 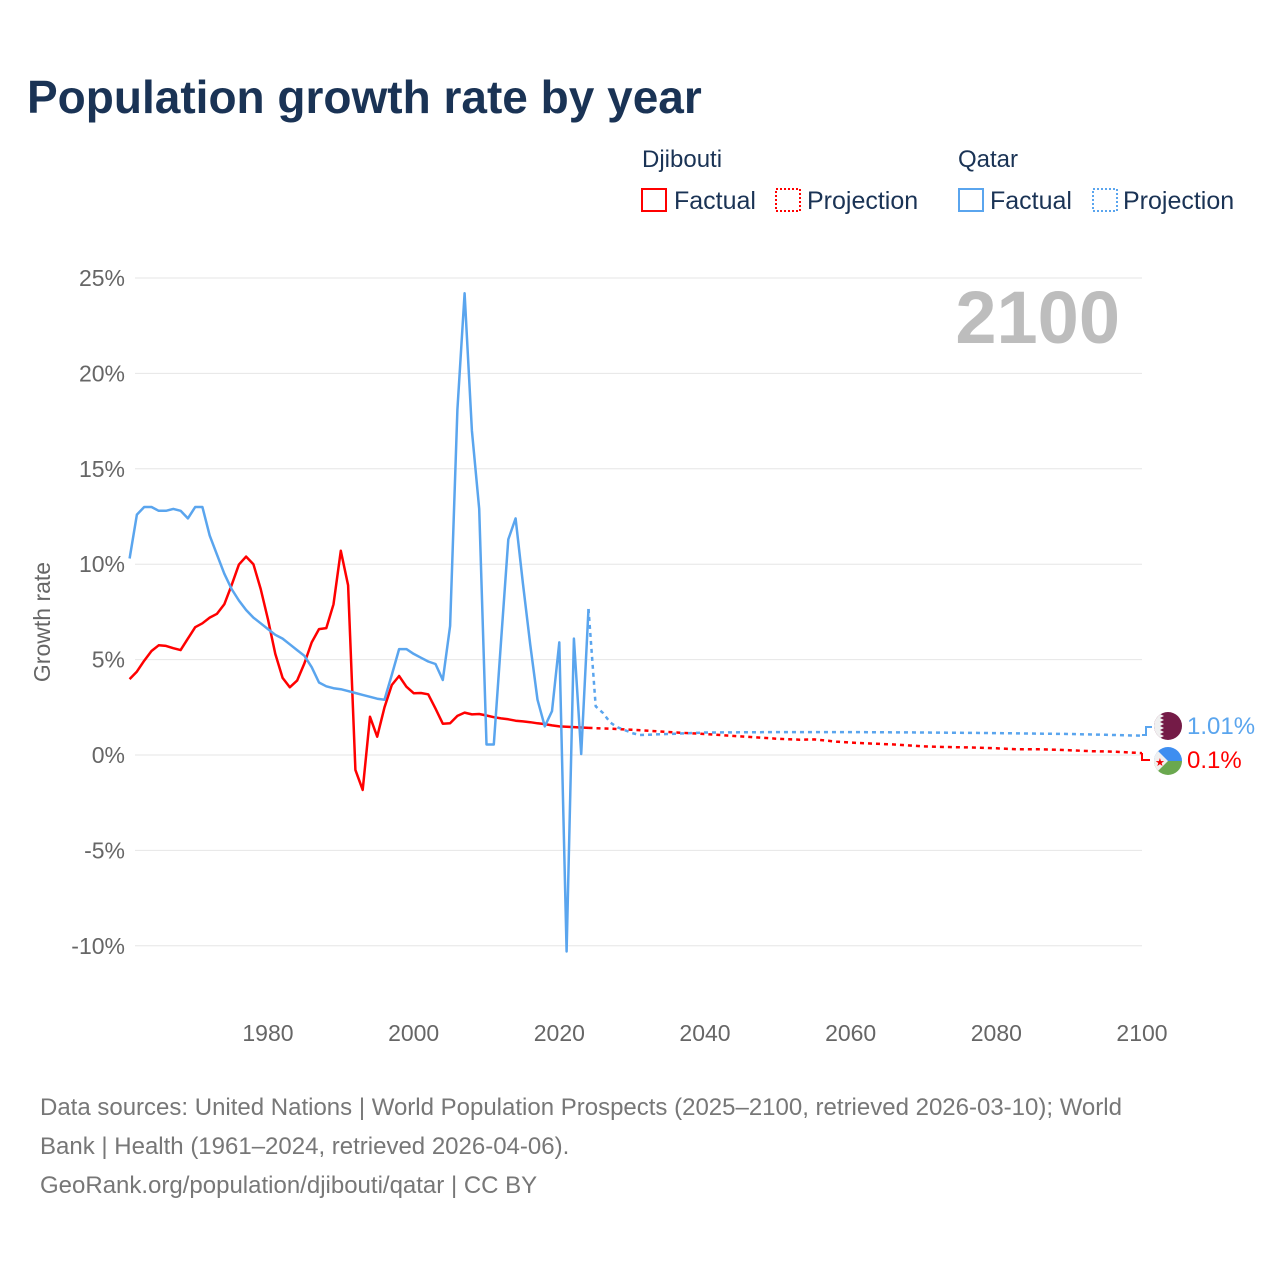 I want to click on legend-swatch-djibouti-factual, so click(x=654, y=200).